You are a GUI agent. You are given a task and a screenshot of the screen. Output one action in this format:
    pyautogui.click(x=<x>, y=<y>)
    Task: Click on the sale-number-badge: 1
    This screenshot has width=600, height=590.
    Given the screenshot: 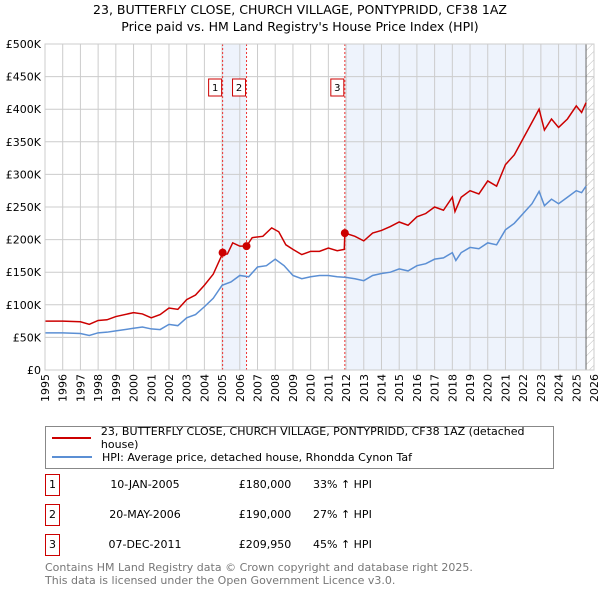 What is the action you would take?
    pyautogui.click(x=52, y=485)
    